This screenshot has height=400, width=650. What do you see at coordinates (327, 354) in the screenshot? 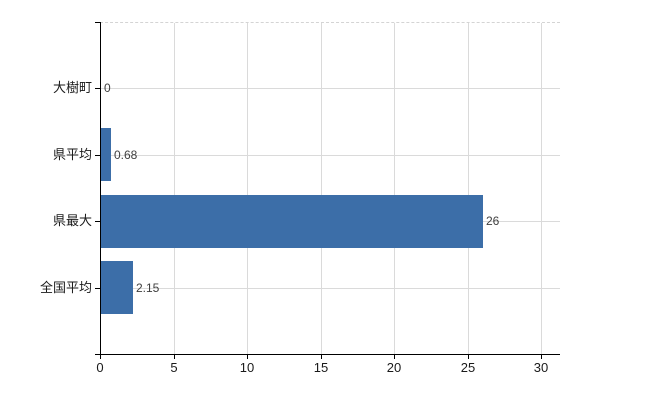
I see `x-axis-line` at bounding box center [327, 354].